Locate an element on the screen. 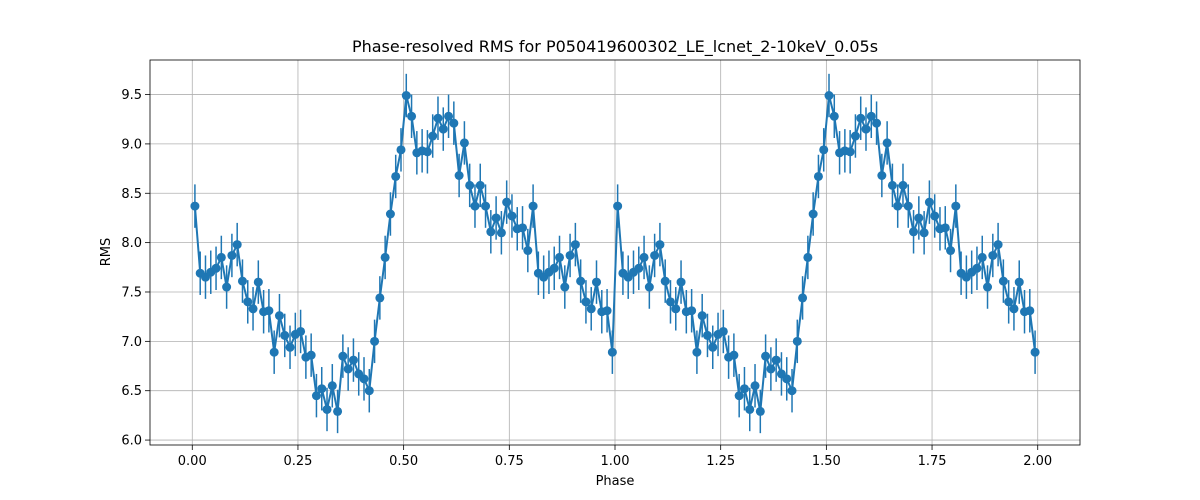 Image resolution: width=1200 pixels, height=500 pixels. x-tick-label: 0.75 is located at coordinates (509, 461).